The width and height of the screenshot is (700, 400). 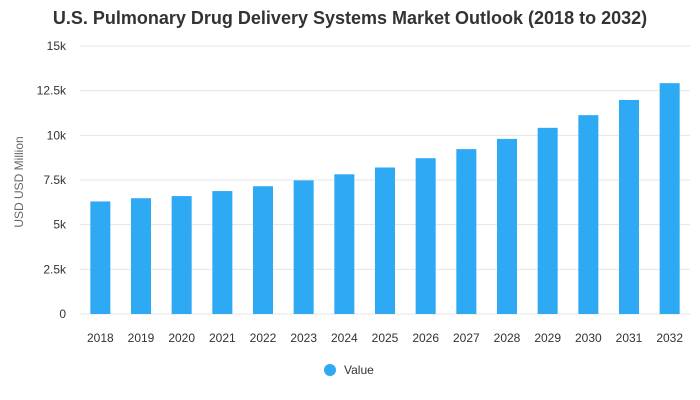 I want to click on y-axis-label: USD USD Million, so click(x=19, y=181).